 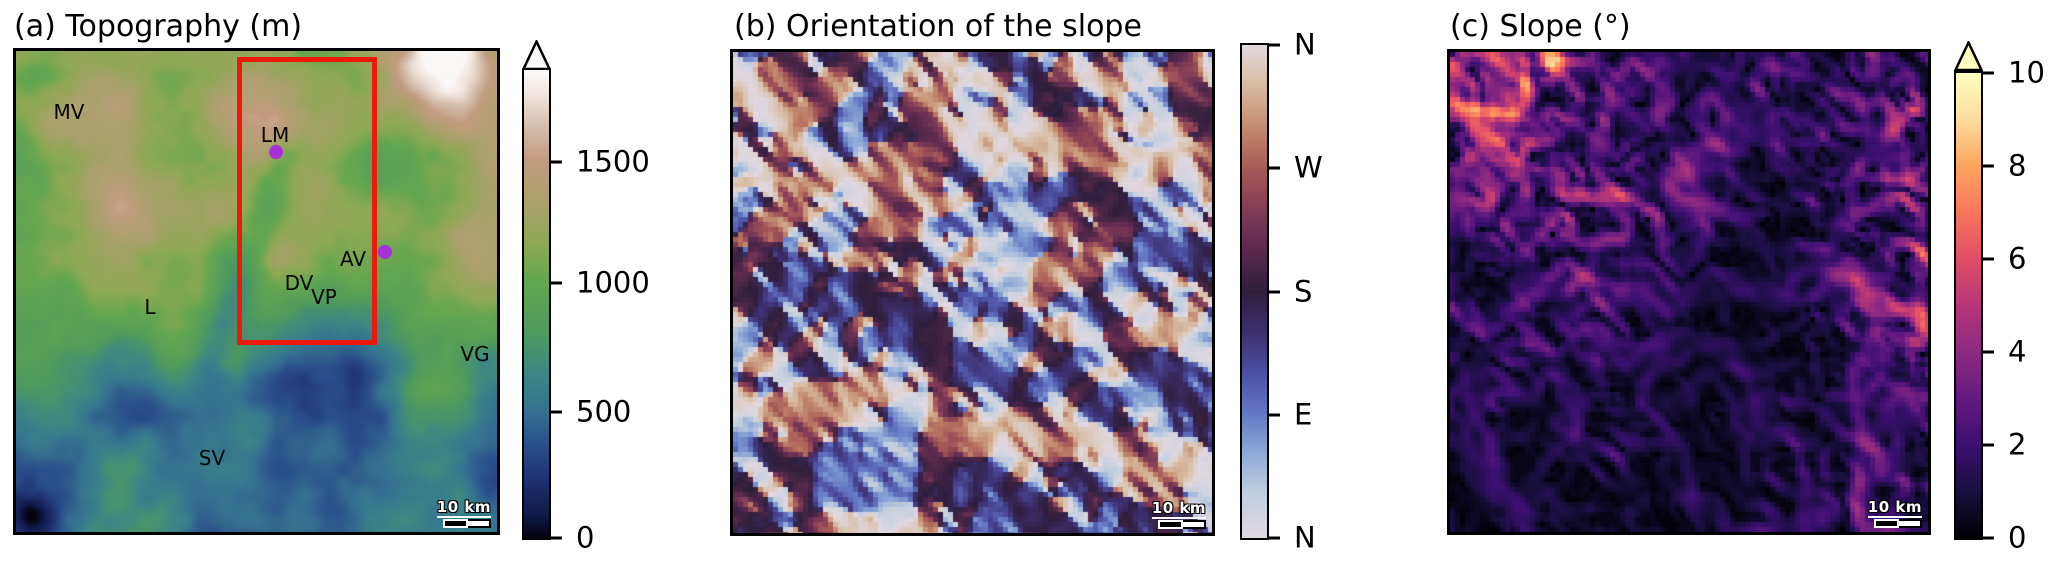 What do you see at coordinates (158, 26) in the screenshot?
I see `panel-a-title: (a) Topography (m)` at bounding box center [158, 26].